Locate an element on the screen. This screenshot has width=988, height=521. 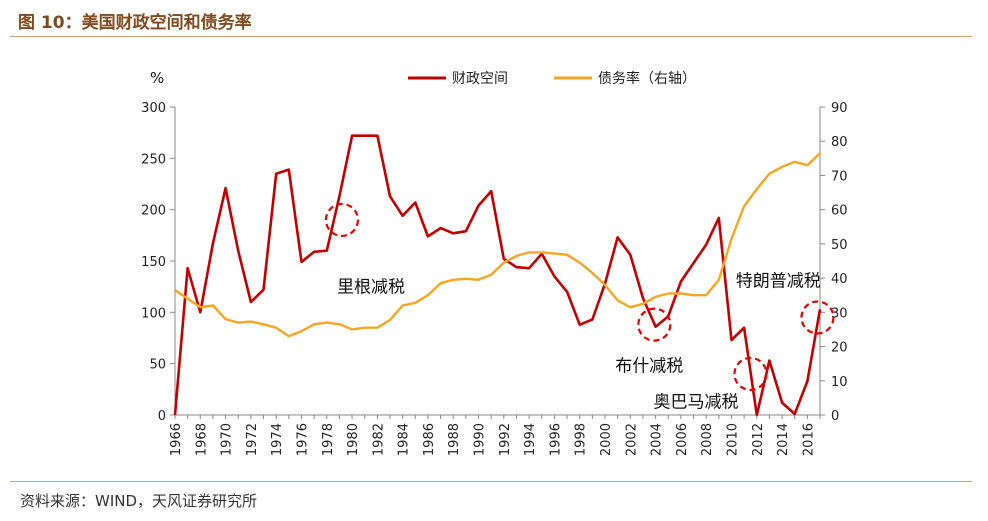
x-tick-label: 1994 is located at coordinates (530, 439).